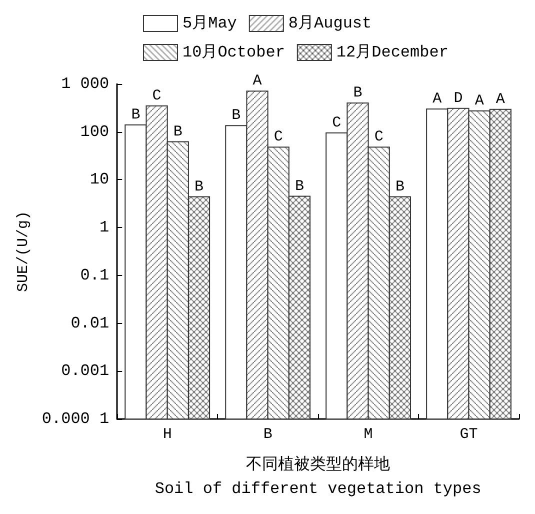  Describe the element at coordinates (469, 434) in the screenshot. I see `x-tick-label: GT` at that location.